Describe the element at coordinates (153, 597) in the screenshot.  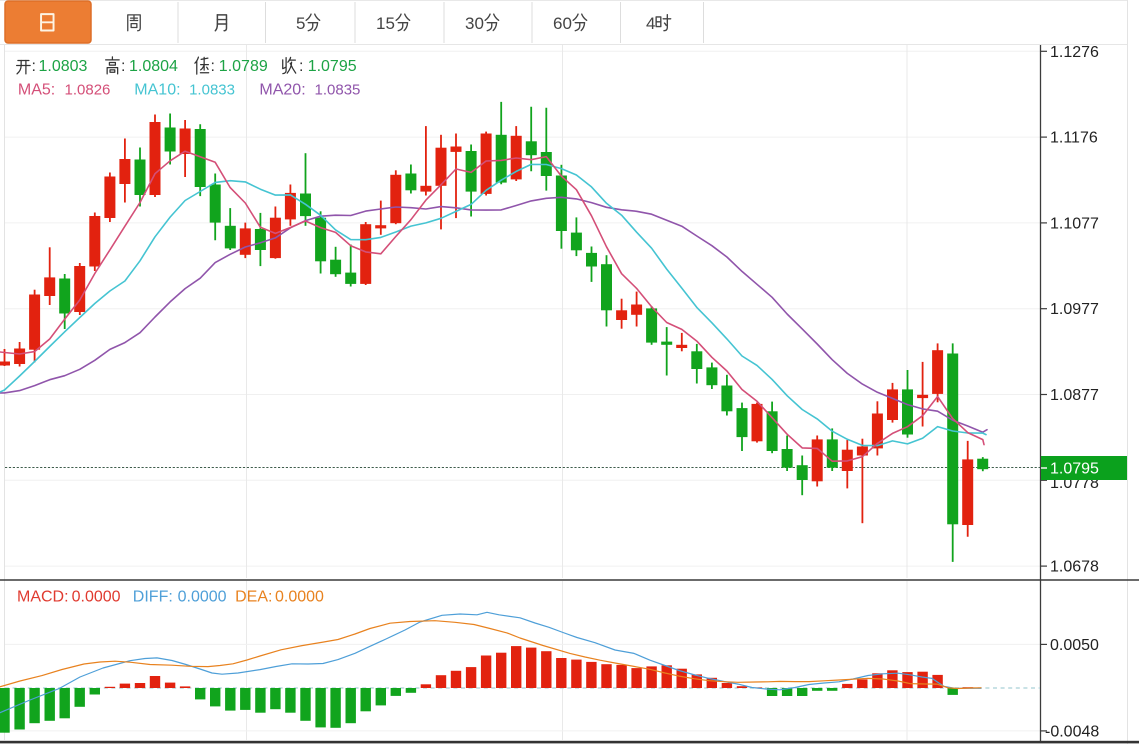
I see `svg-text: DIFF:` at that location.